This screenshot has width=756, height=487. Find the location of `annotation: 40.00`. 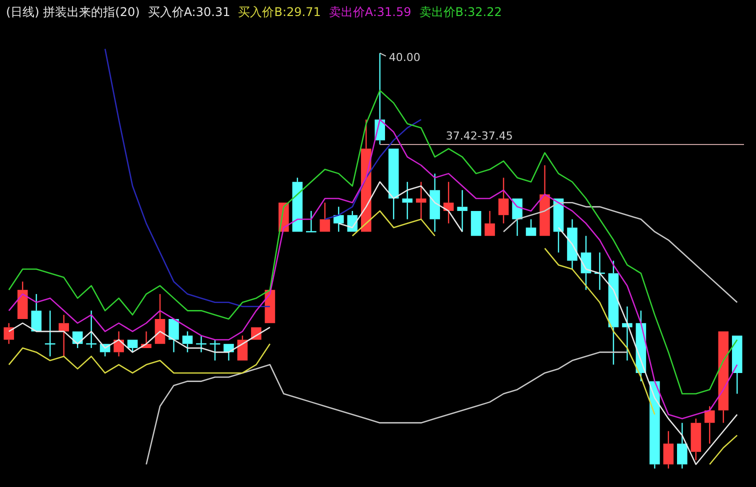

annotation: 40.00 is located at coordinates (404, 57).